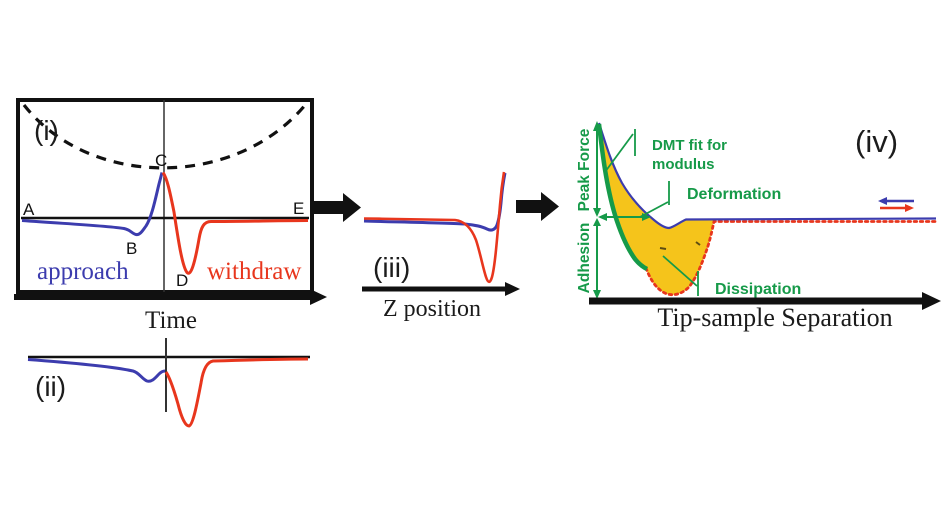 The image size is (950, 527). What do you see at coordinates (597, 212) in the screenshot?
I see `peak-force-arrowhead-down` at bounding box center [597, 212].